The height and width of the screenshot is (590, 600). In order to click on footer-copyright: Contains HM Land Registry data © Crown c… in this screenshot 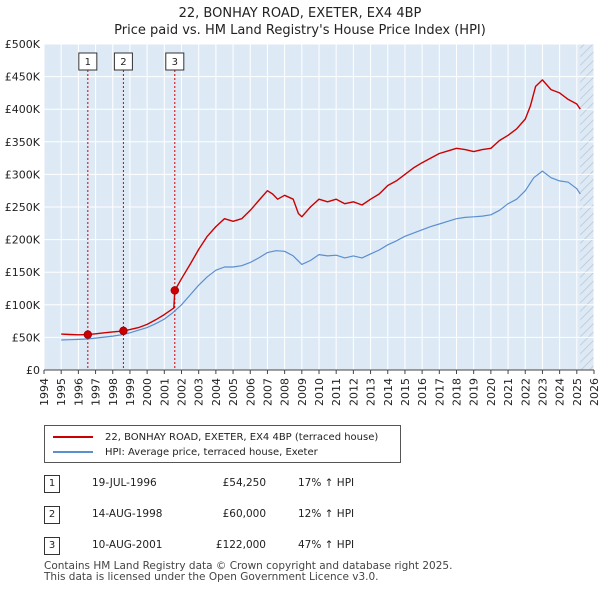, I will do `click(248, 566)`.